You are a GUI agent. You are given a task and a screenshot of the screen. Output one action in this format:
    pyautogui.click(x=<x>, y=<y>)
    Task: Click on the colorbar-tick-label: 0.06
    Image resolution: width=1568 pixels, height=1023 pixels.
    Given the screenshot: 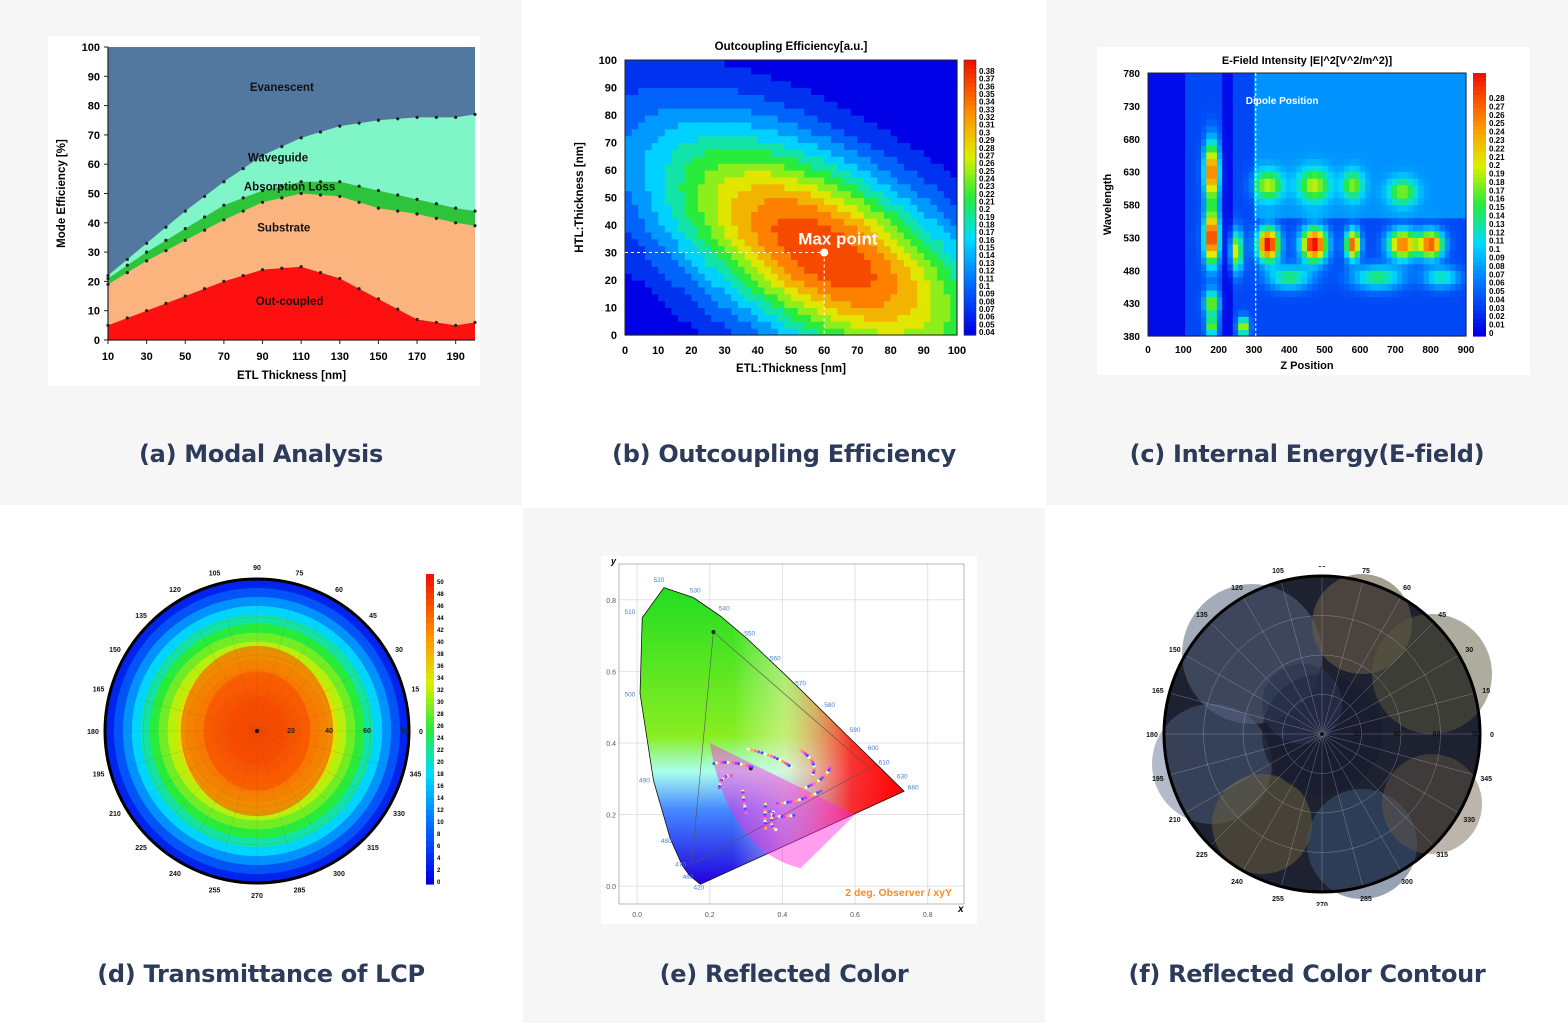 What is the action you would take?
    pyautogui.click(x=1497, y=283)
    